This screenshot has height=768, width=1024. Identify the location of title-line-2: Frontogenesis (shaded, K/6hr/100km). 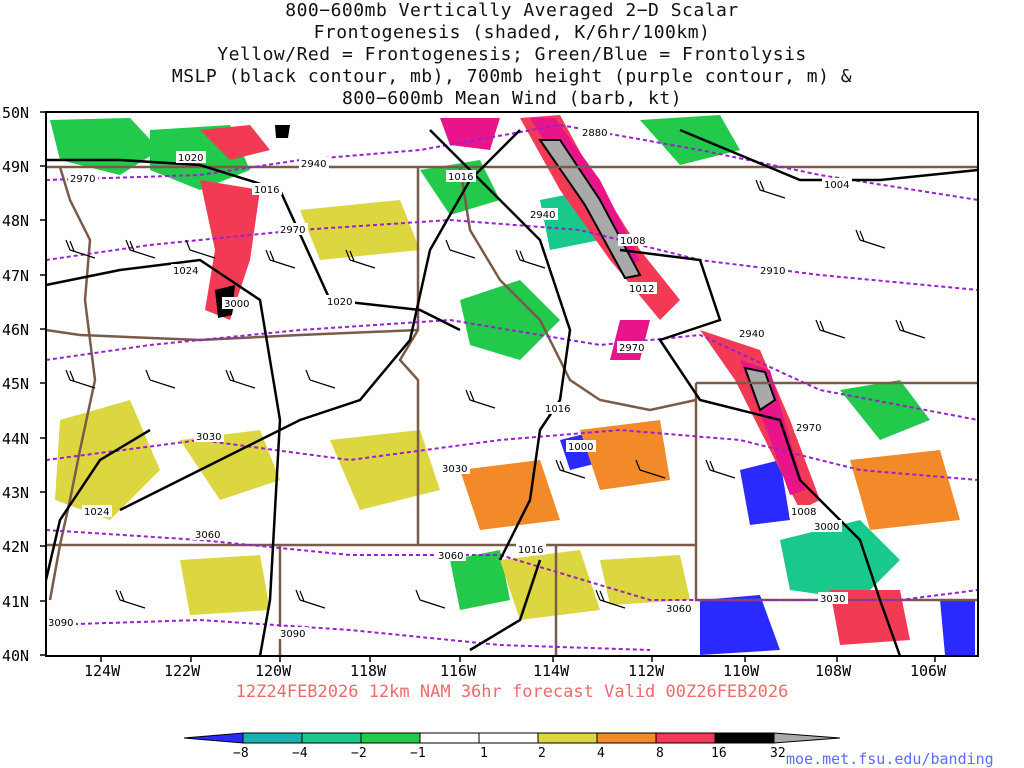
(512, 32).